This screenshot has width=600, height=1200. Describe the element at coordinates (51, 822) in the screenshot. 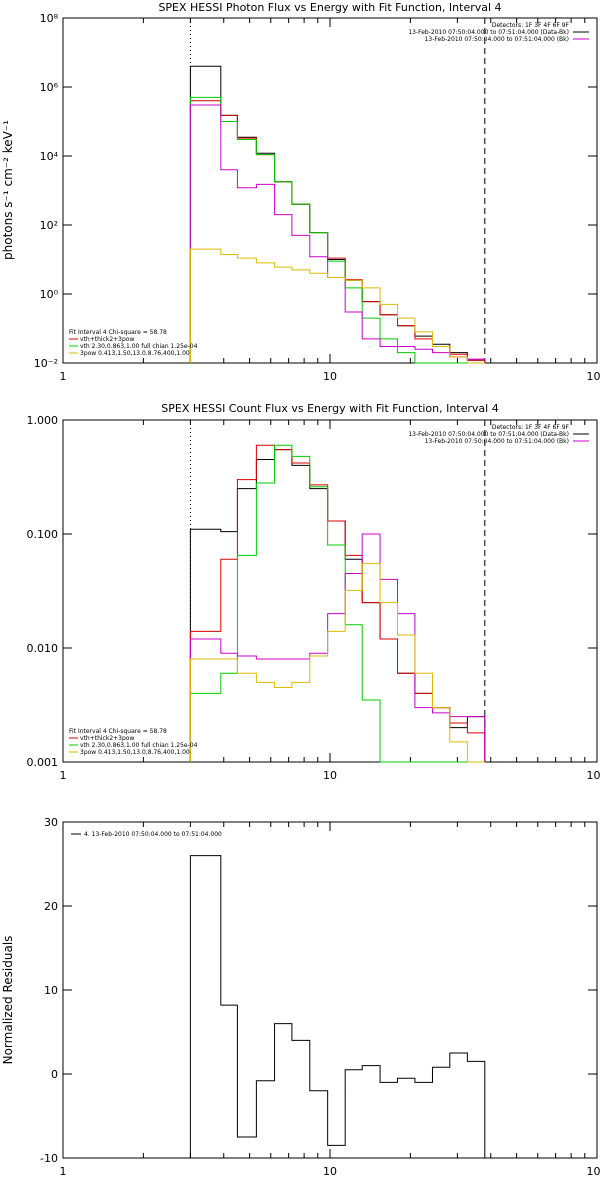

I see `y-tick-label: 30` at that location.